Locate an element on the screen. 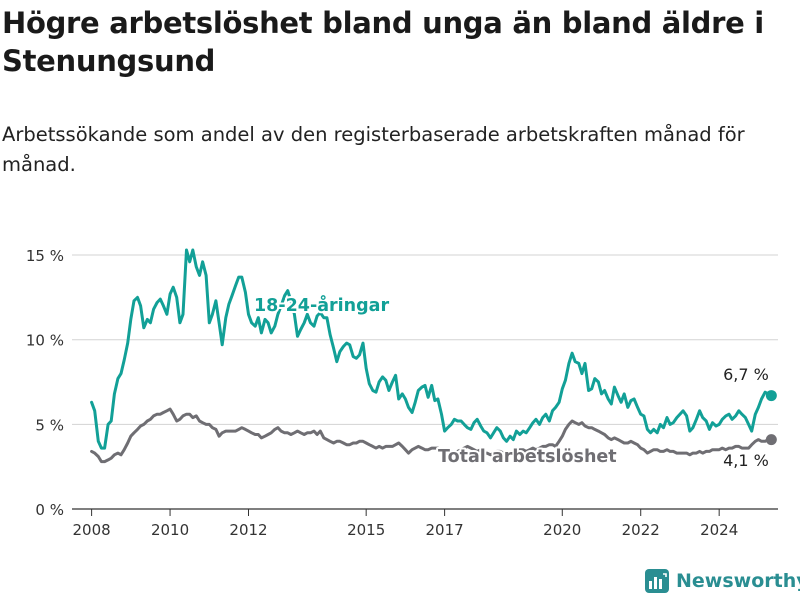  end-label-total: 4,1 % is located at coordinates (746, 460).